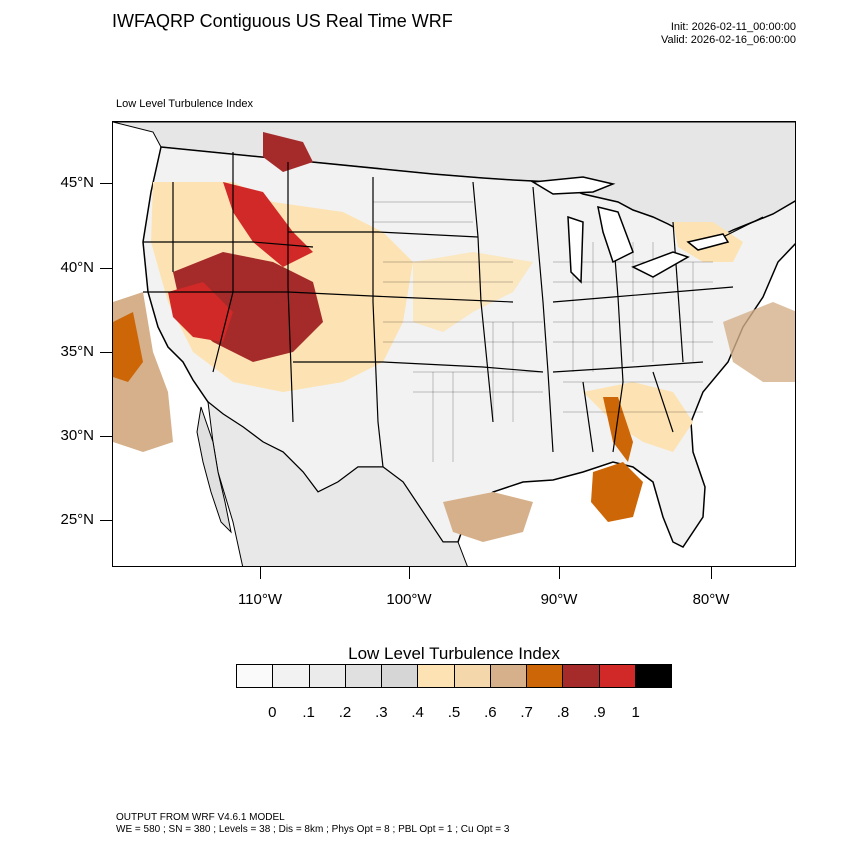 The width and height of the screenshot is (850, 850). What do you see at coordinates (282, 21) in the screenshot?
I see `chart-title: IWFAQRP Contiguous US Real Time WRF` at bounding box center [282, 21].